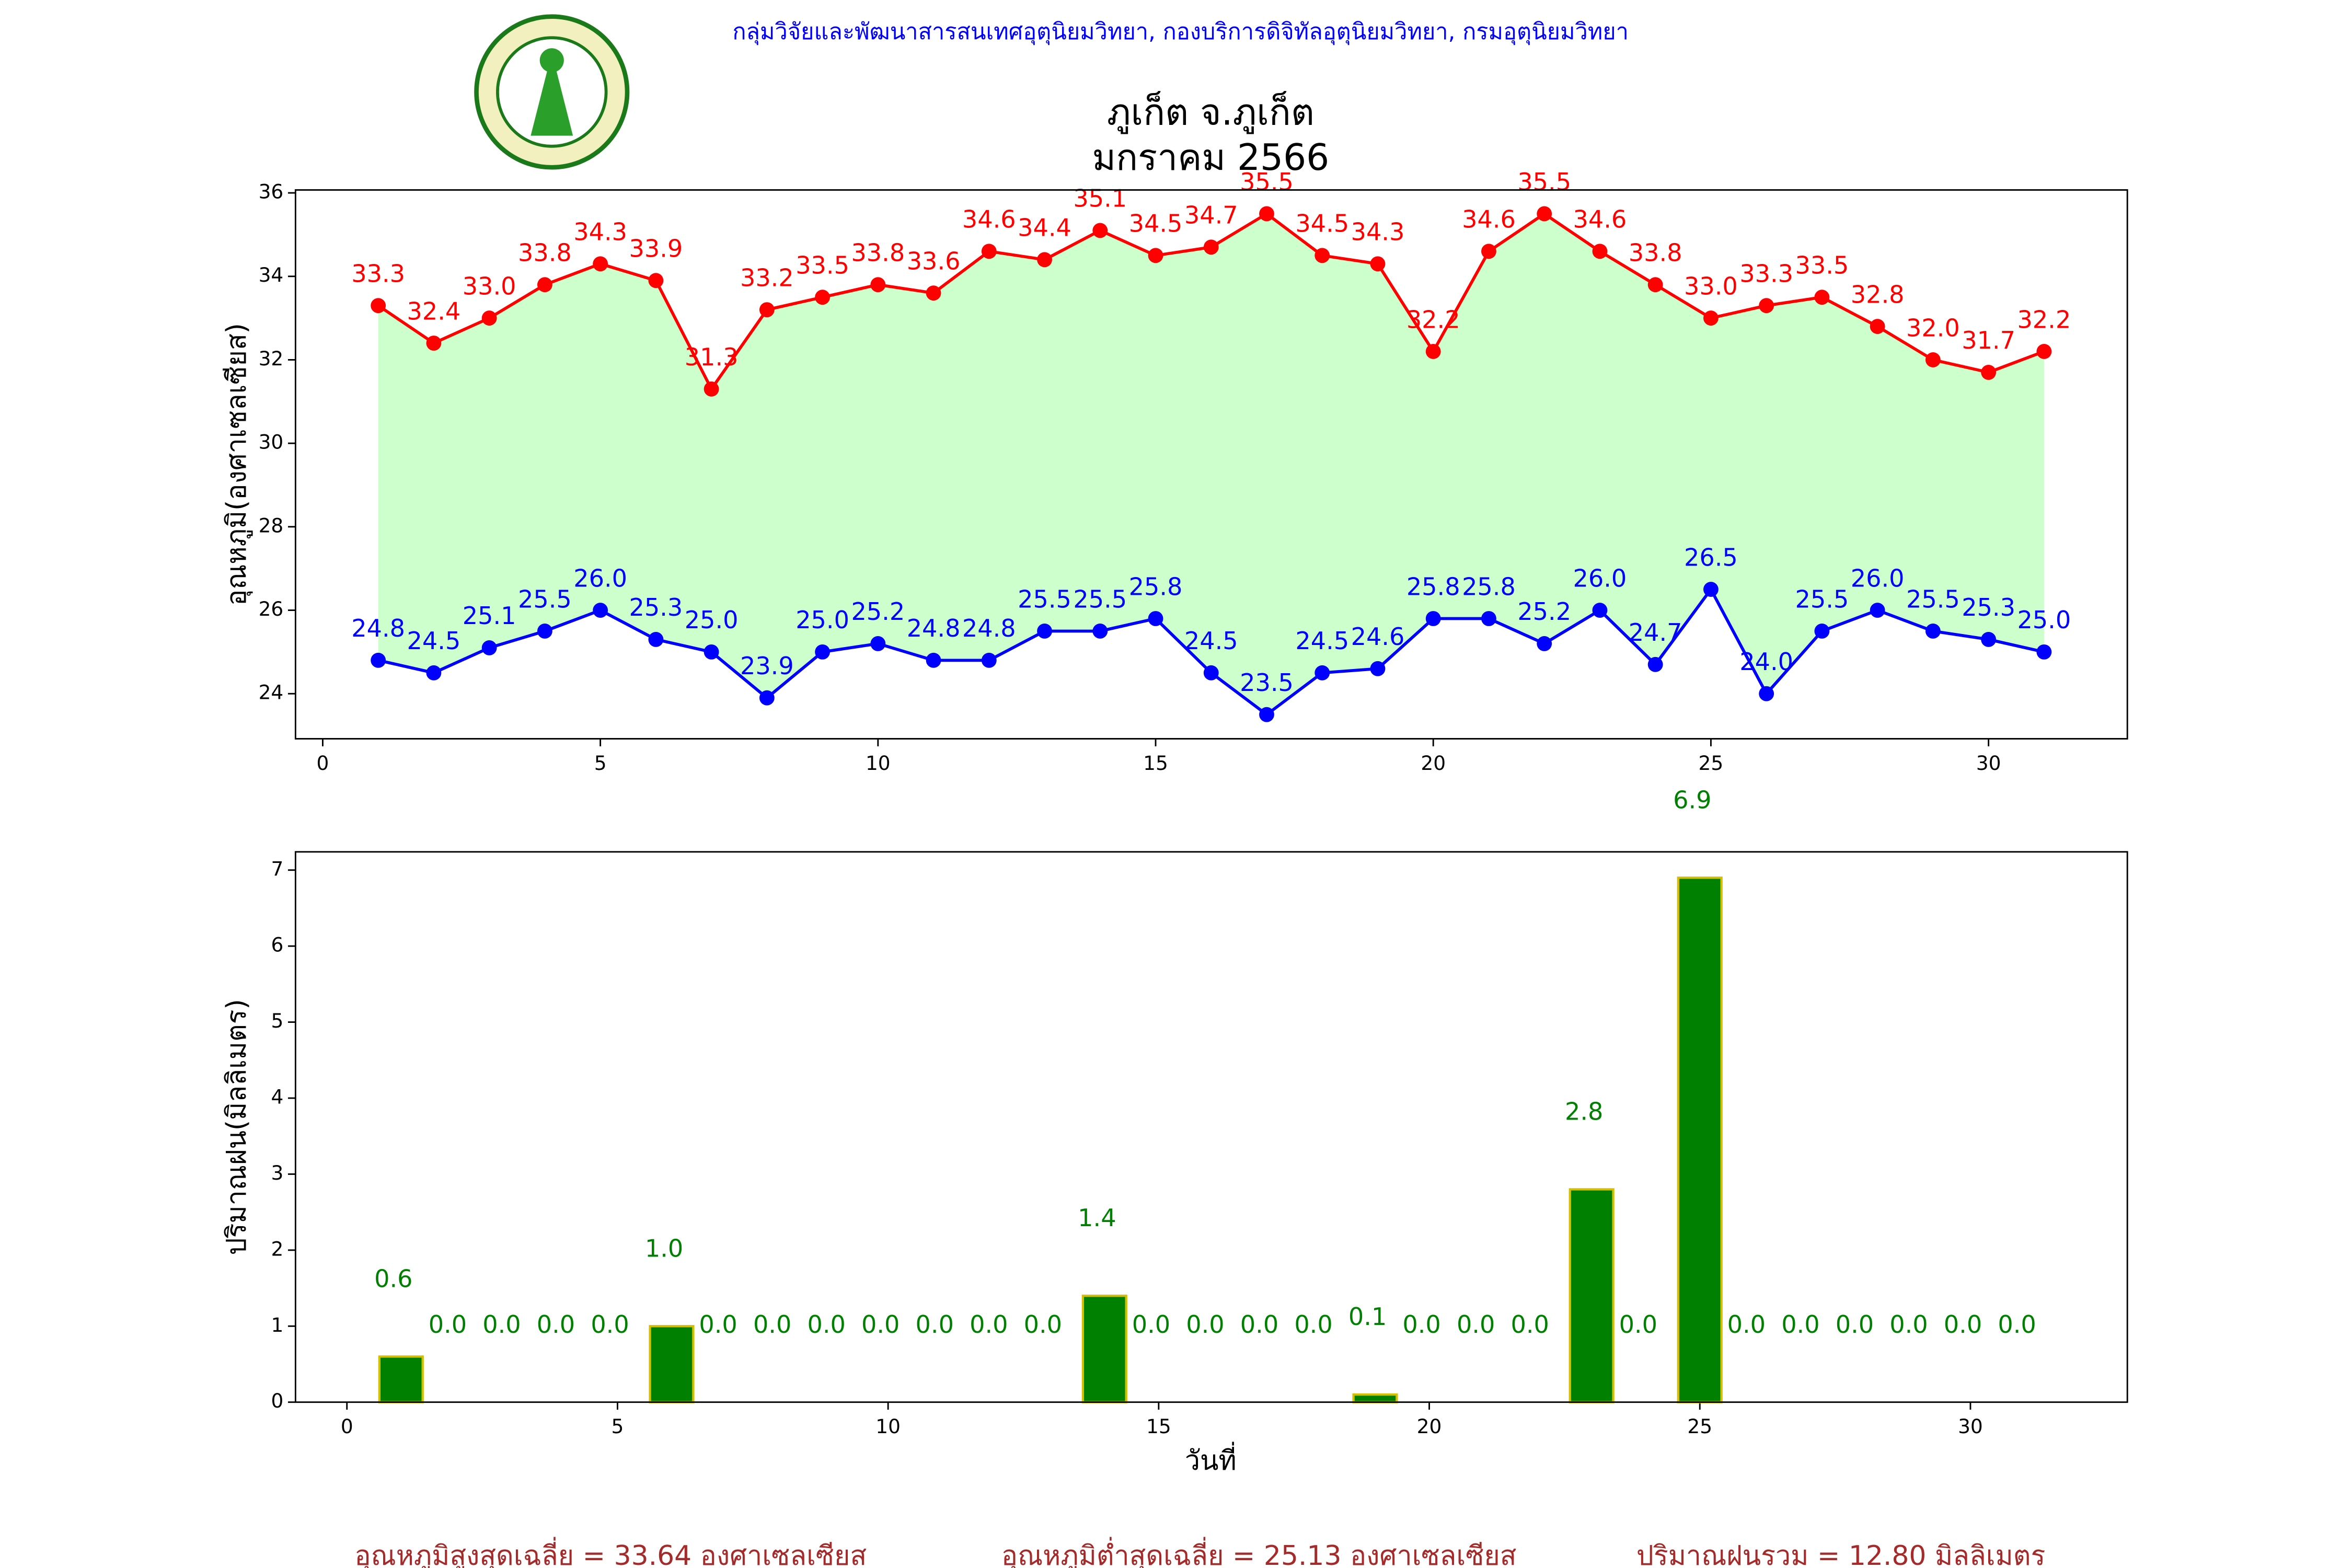 This screenshot has width=2352, height=1568. I want to click on x-tick-label: 25, so click(1699, 1426).